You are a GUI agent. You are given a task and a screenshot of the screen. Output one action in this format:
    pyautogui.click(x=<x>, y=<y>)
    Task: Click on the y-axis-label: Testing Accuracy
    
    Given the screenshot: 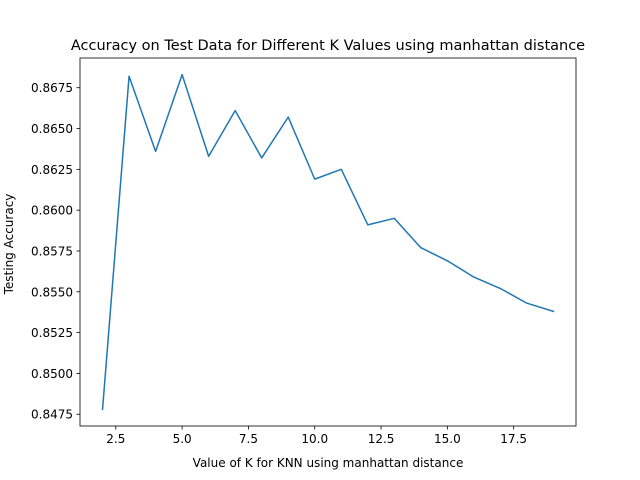 What is the action you would take?
    pyautogui.click(x=9, y=245)
    